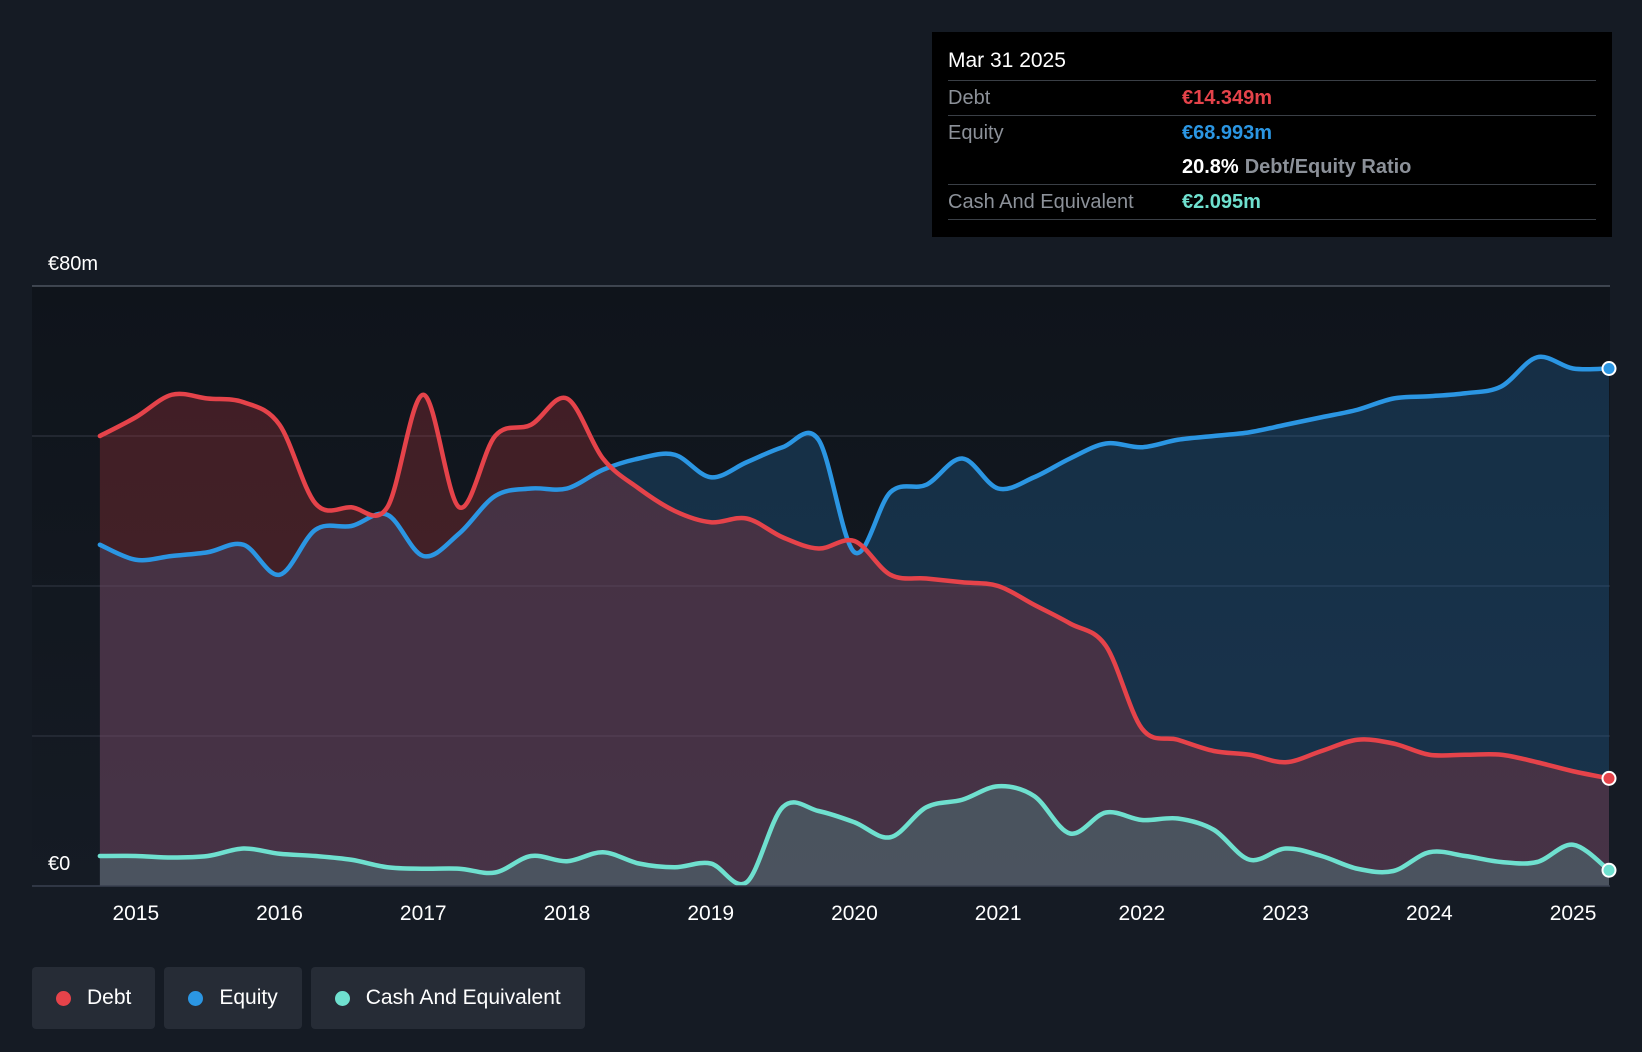 This screenshot has width=1642, height=1052. Describe the element at coordinates (1041, 202) in the screenshot. I see `tooltip-cash-label: Cash And Equivalent` at that location.